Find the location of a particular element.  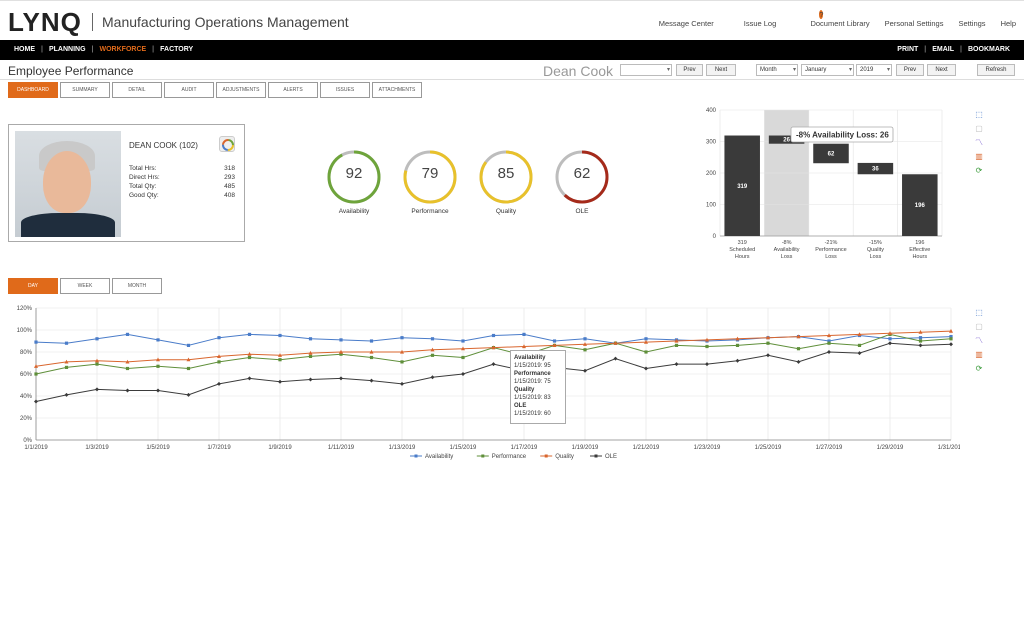

x-tick-label: 1/13/2019 is located at coordinates (402, 448).